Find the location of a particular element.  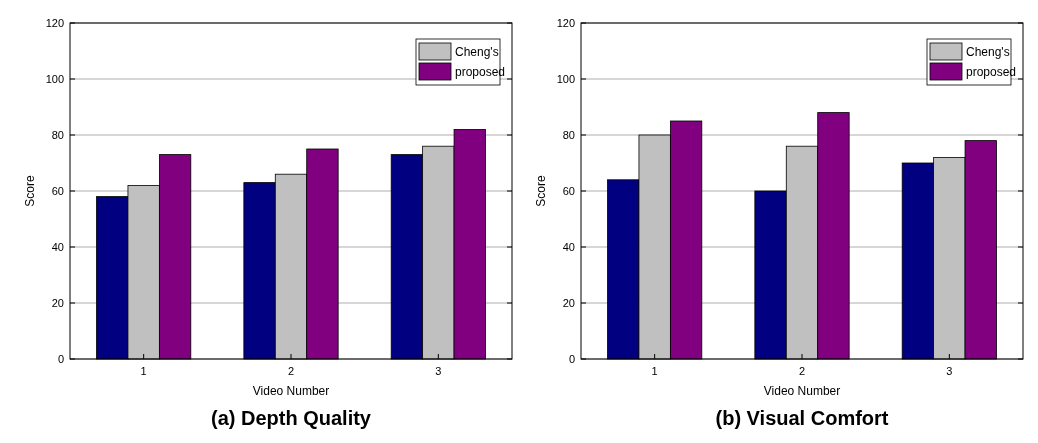

text: (a) Depth Quality is located at coordinates (291, 418).